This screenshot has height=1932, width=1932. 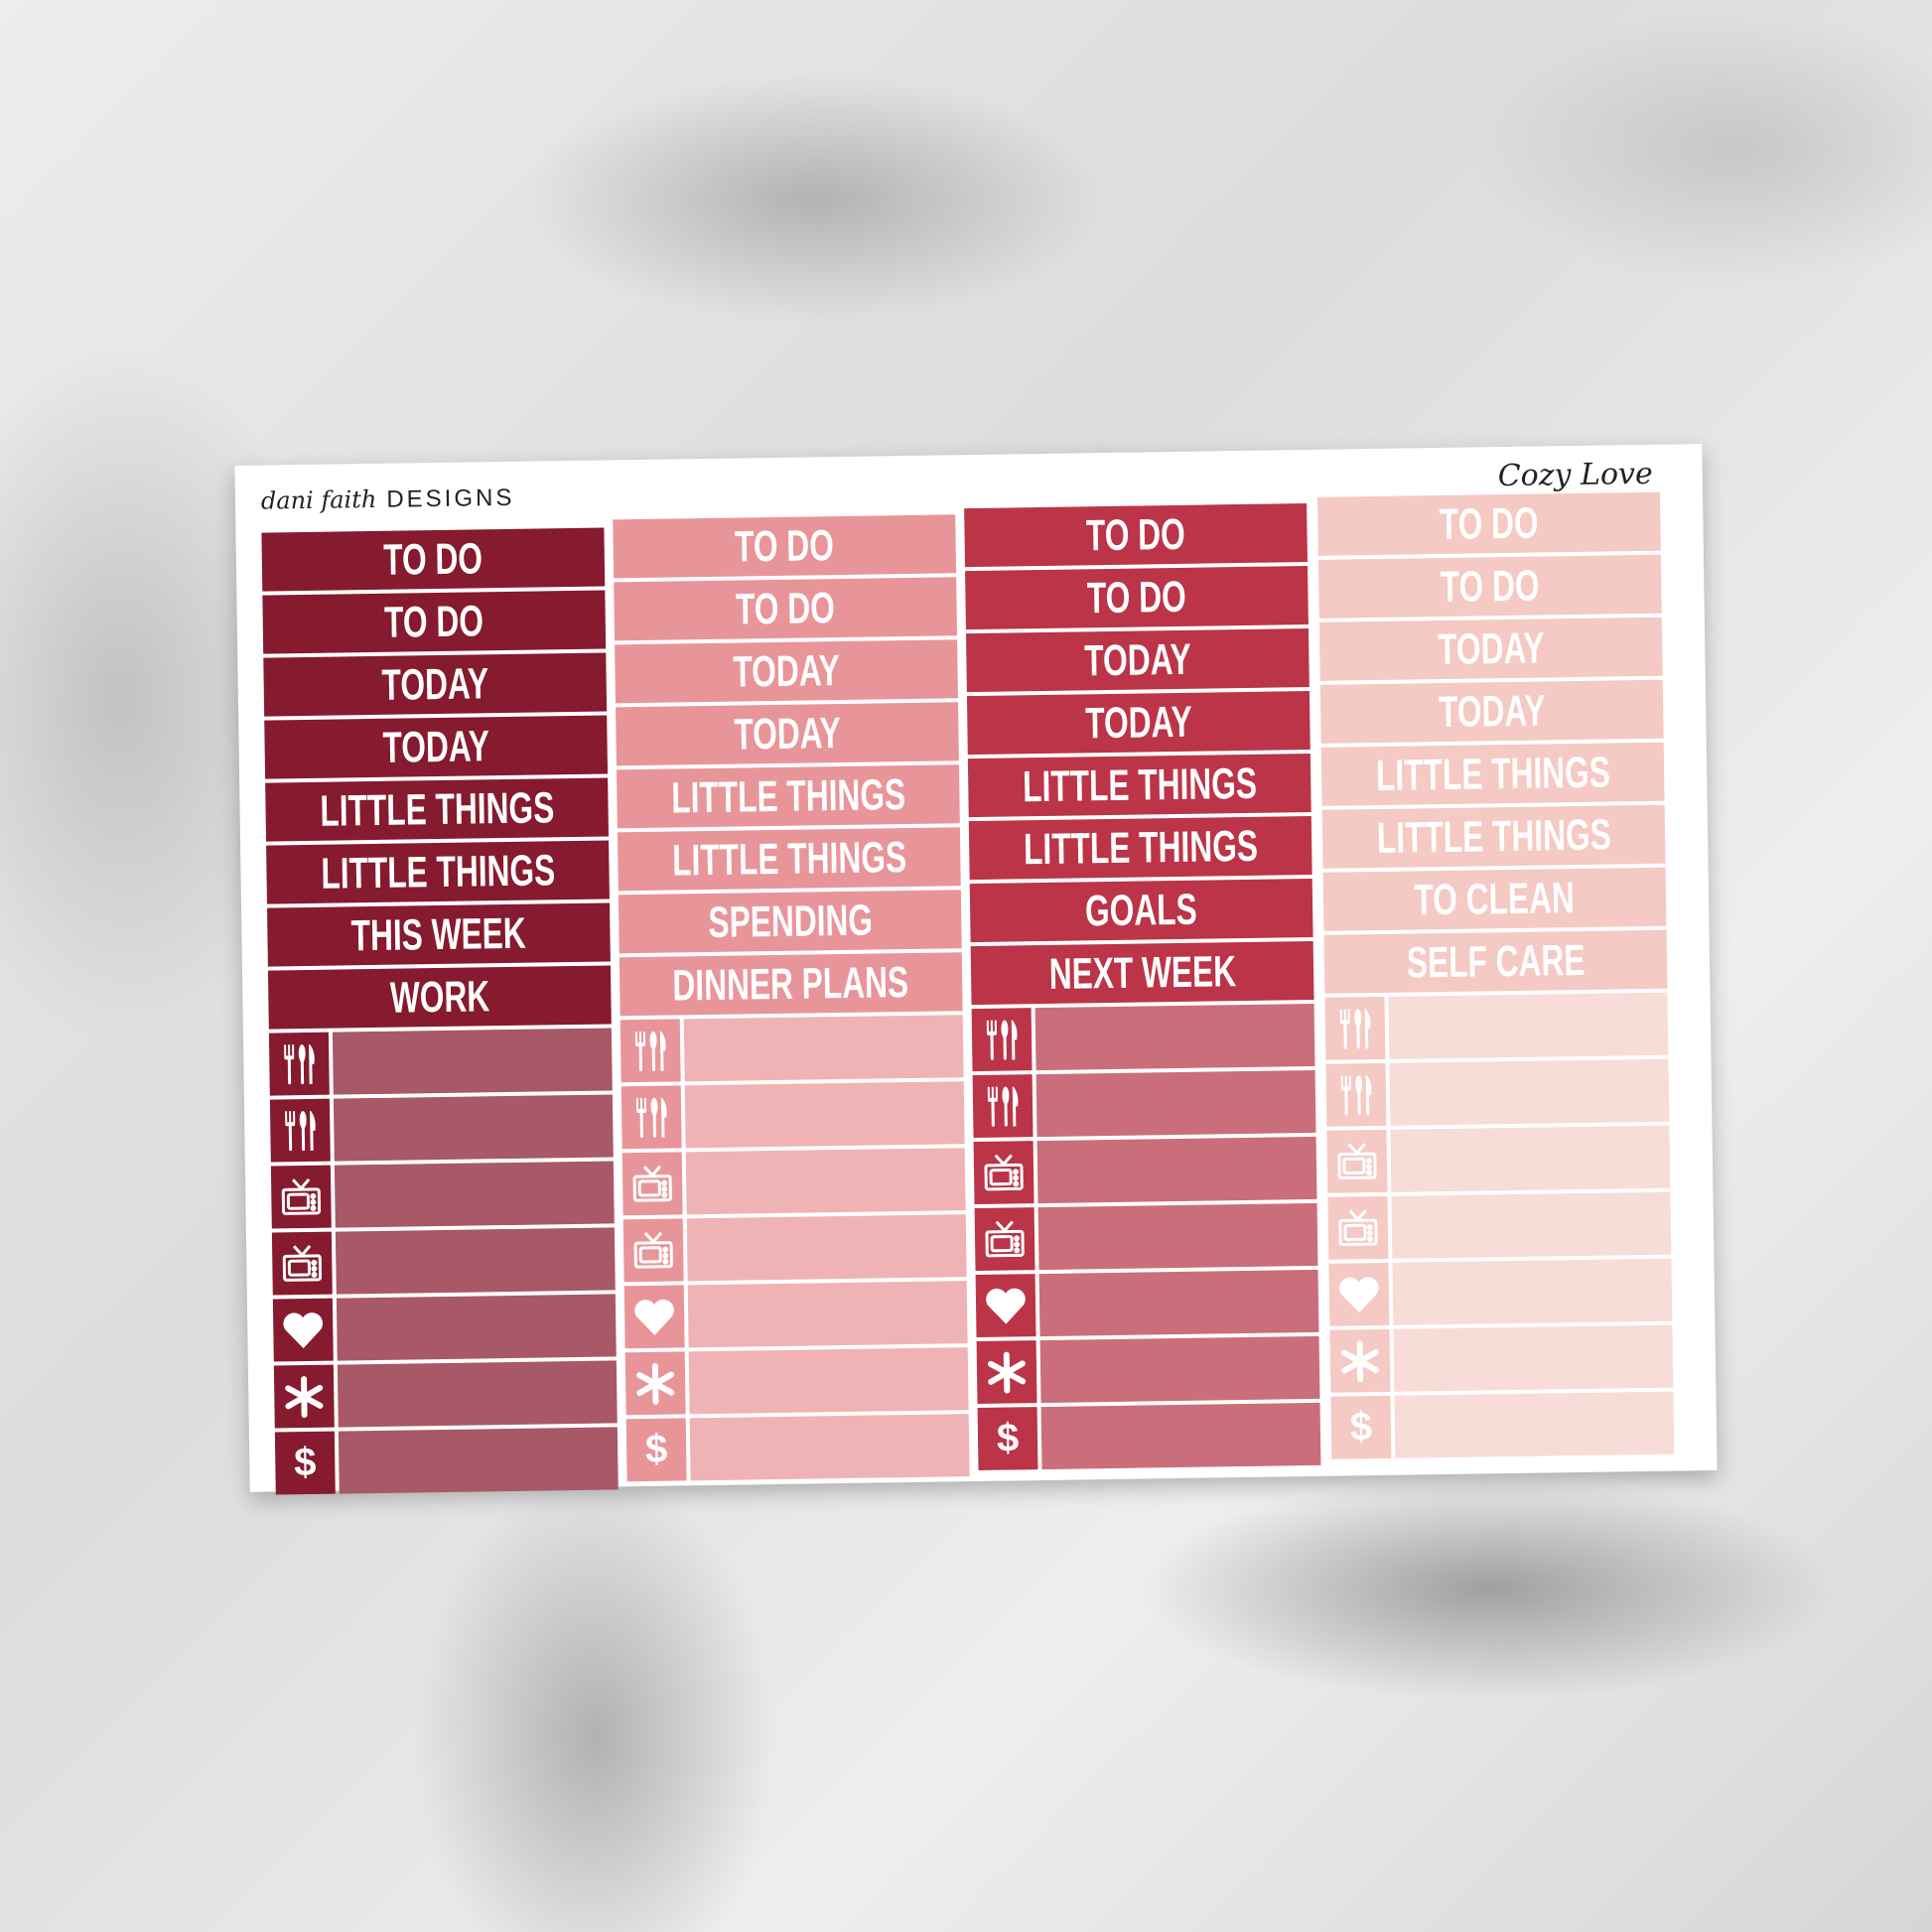 What do you see at coordinates (450, 498) in the screenshot?
I see `brand-text: DESIGNS` at bounding box center [450, 498].